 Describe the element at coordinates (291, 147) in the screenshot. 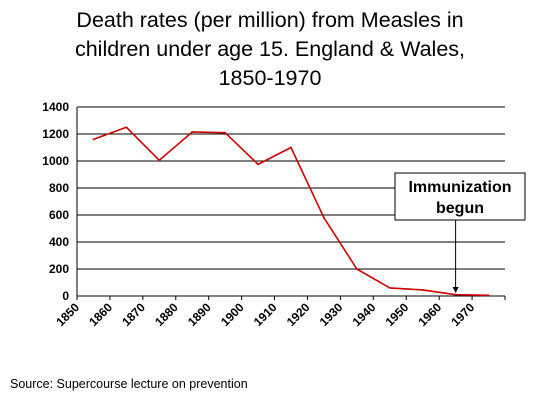

I see `data-point-1910` at that location.